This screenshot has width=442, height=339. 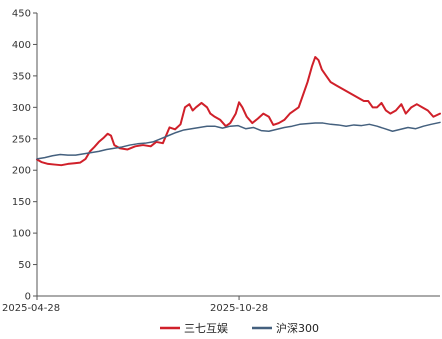 I want to click on y-tick-label: 0, so click(x=28, y=297).